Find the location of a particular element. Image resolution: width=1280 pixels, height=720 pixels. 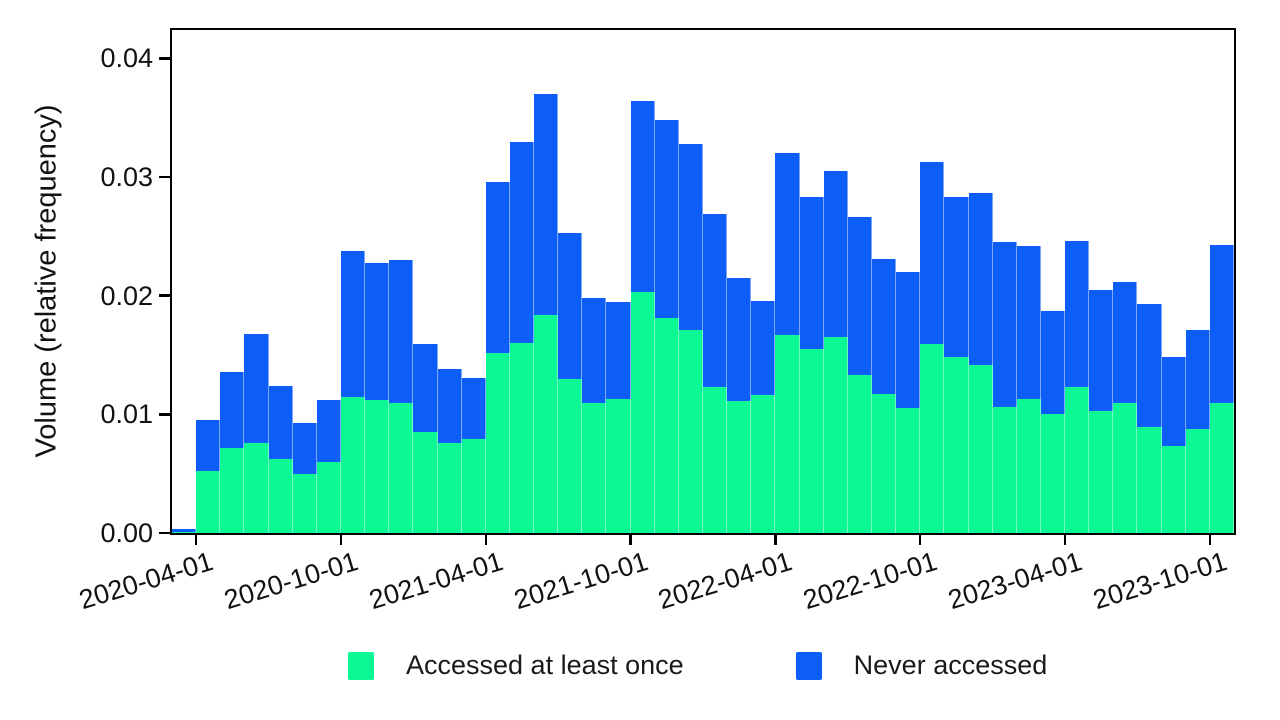

y-tick-label: 0.00 is located at coordinates (126, 533).